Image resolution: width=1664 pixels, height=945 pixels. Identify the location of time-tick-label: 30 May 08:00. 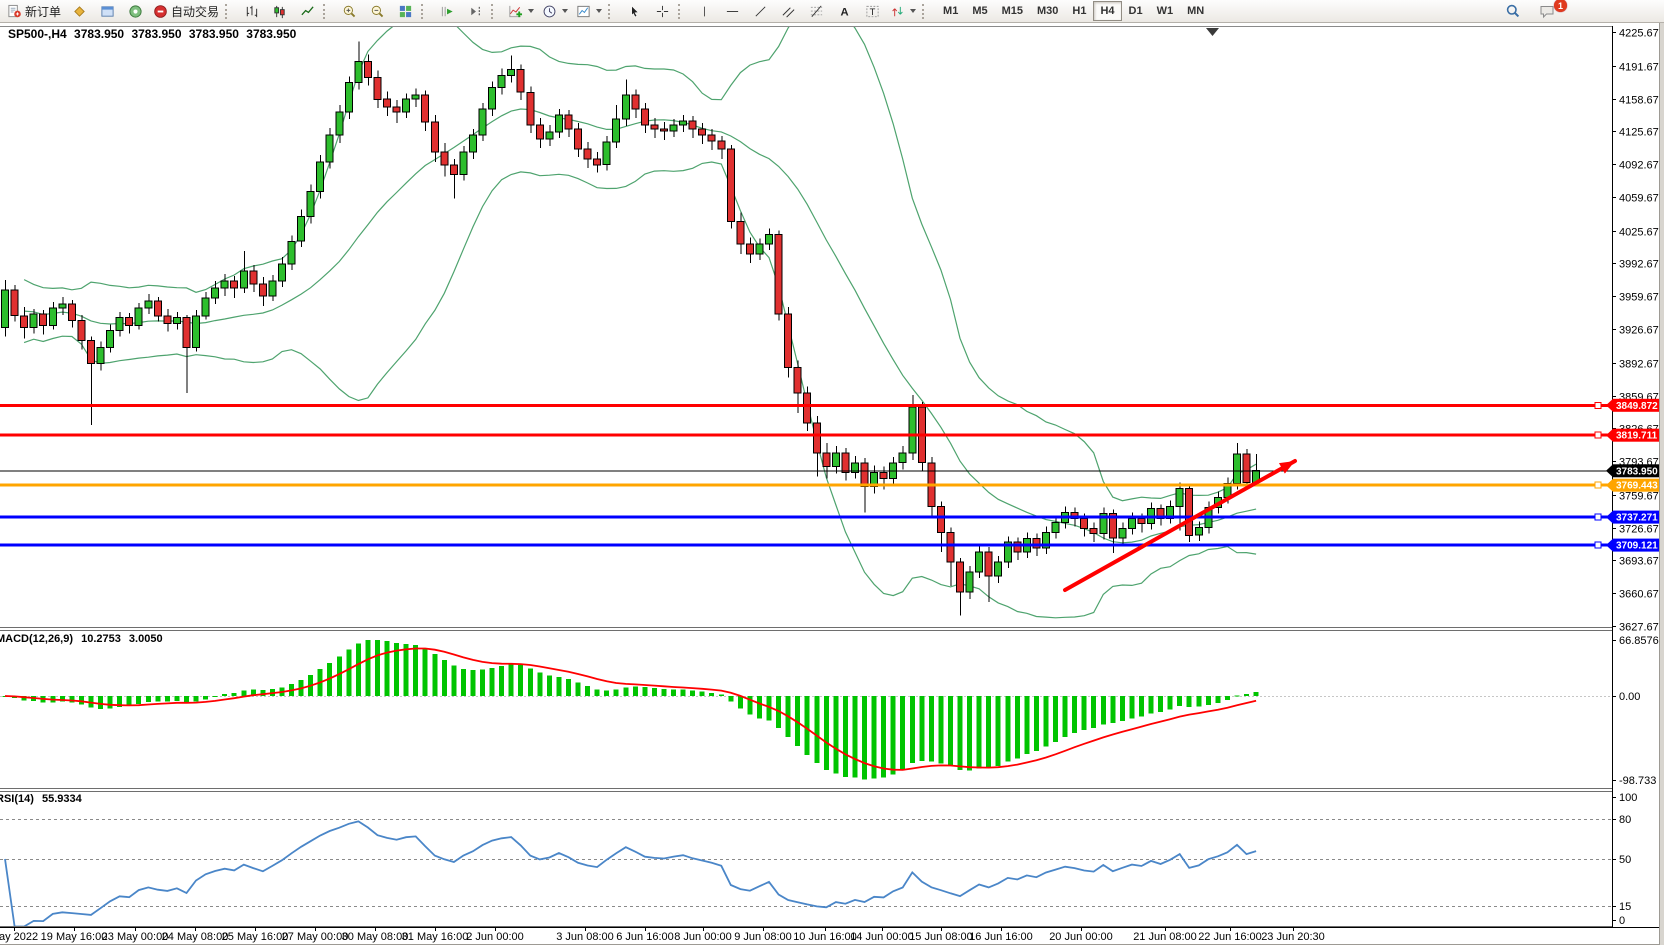
(375, 937).